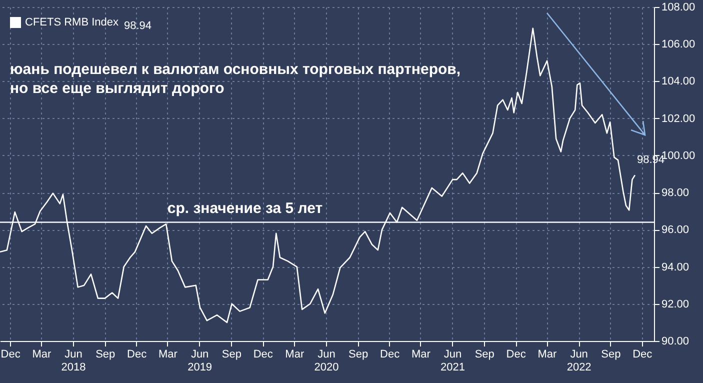  What do you see at coordinates (676, 267) in the screenshot?
I see `y-tick-label: 94.00` at bounding box center [676, 267].